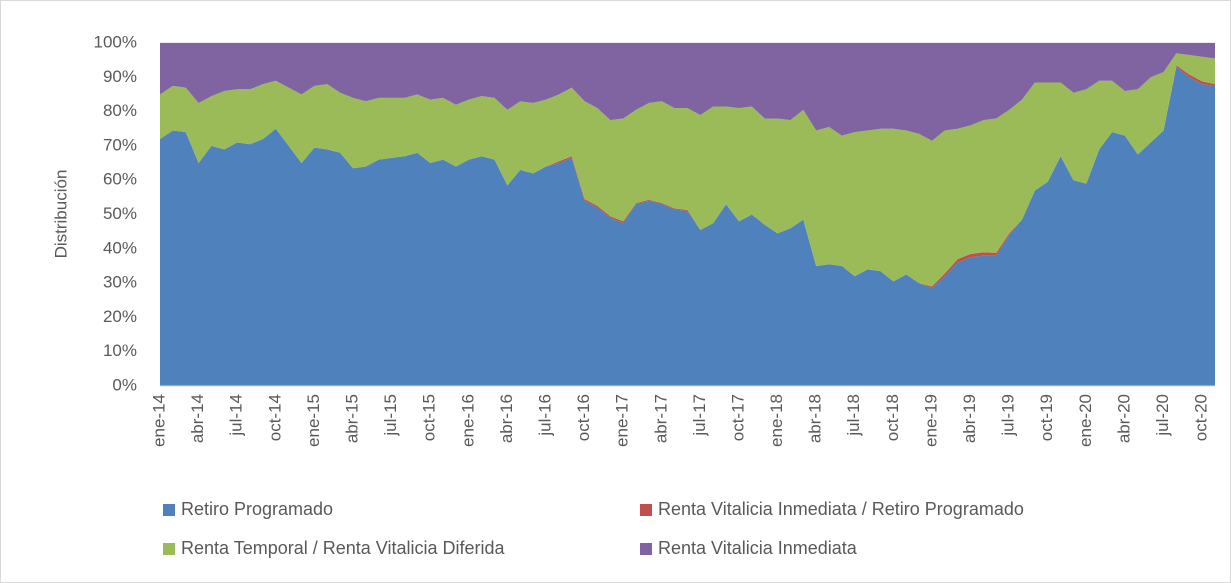 This screenshot has width=1231, height=583. What do you see at coordinates (583, 417) in the screenshot?
I see `x-tick-label: oct-16` at bounding box center [583, 417].